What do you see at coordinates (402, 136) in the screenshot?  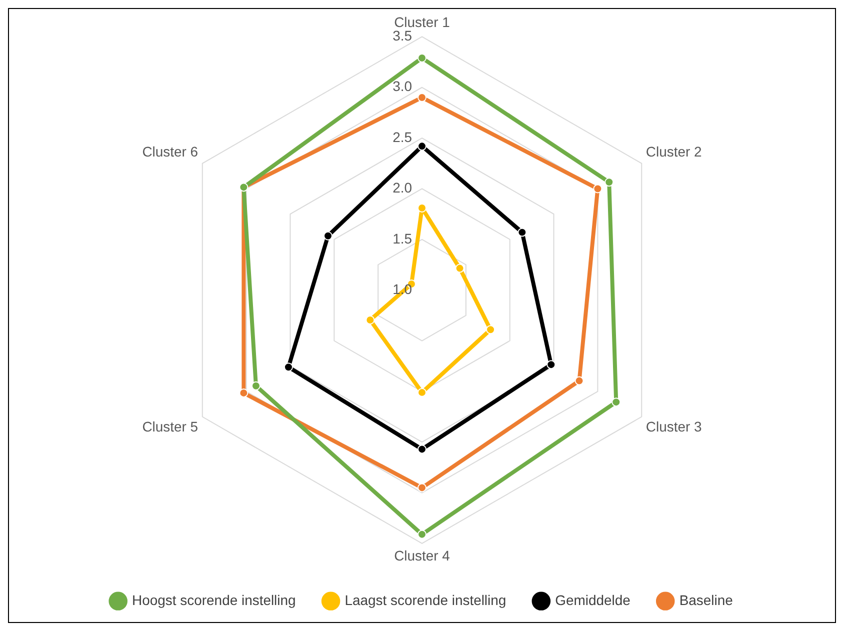 I see `y-tick-label: 2.5` at bounding box center [402, 136].